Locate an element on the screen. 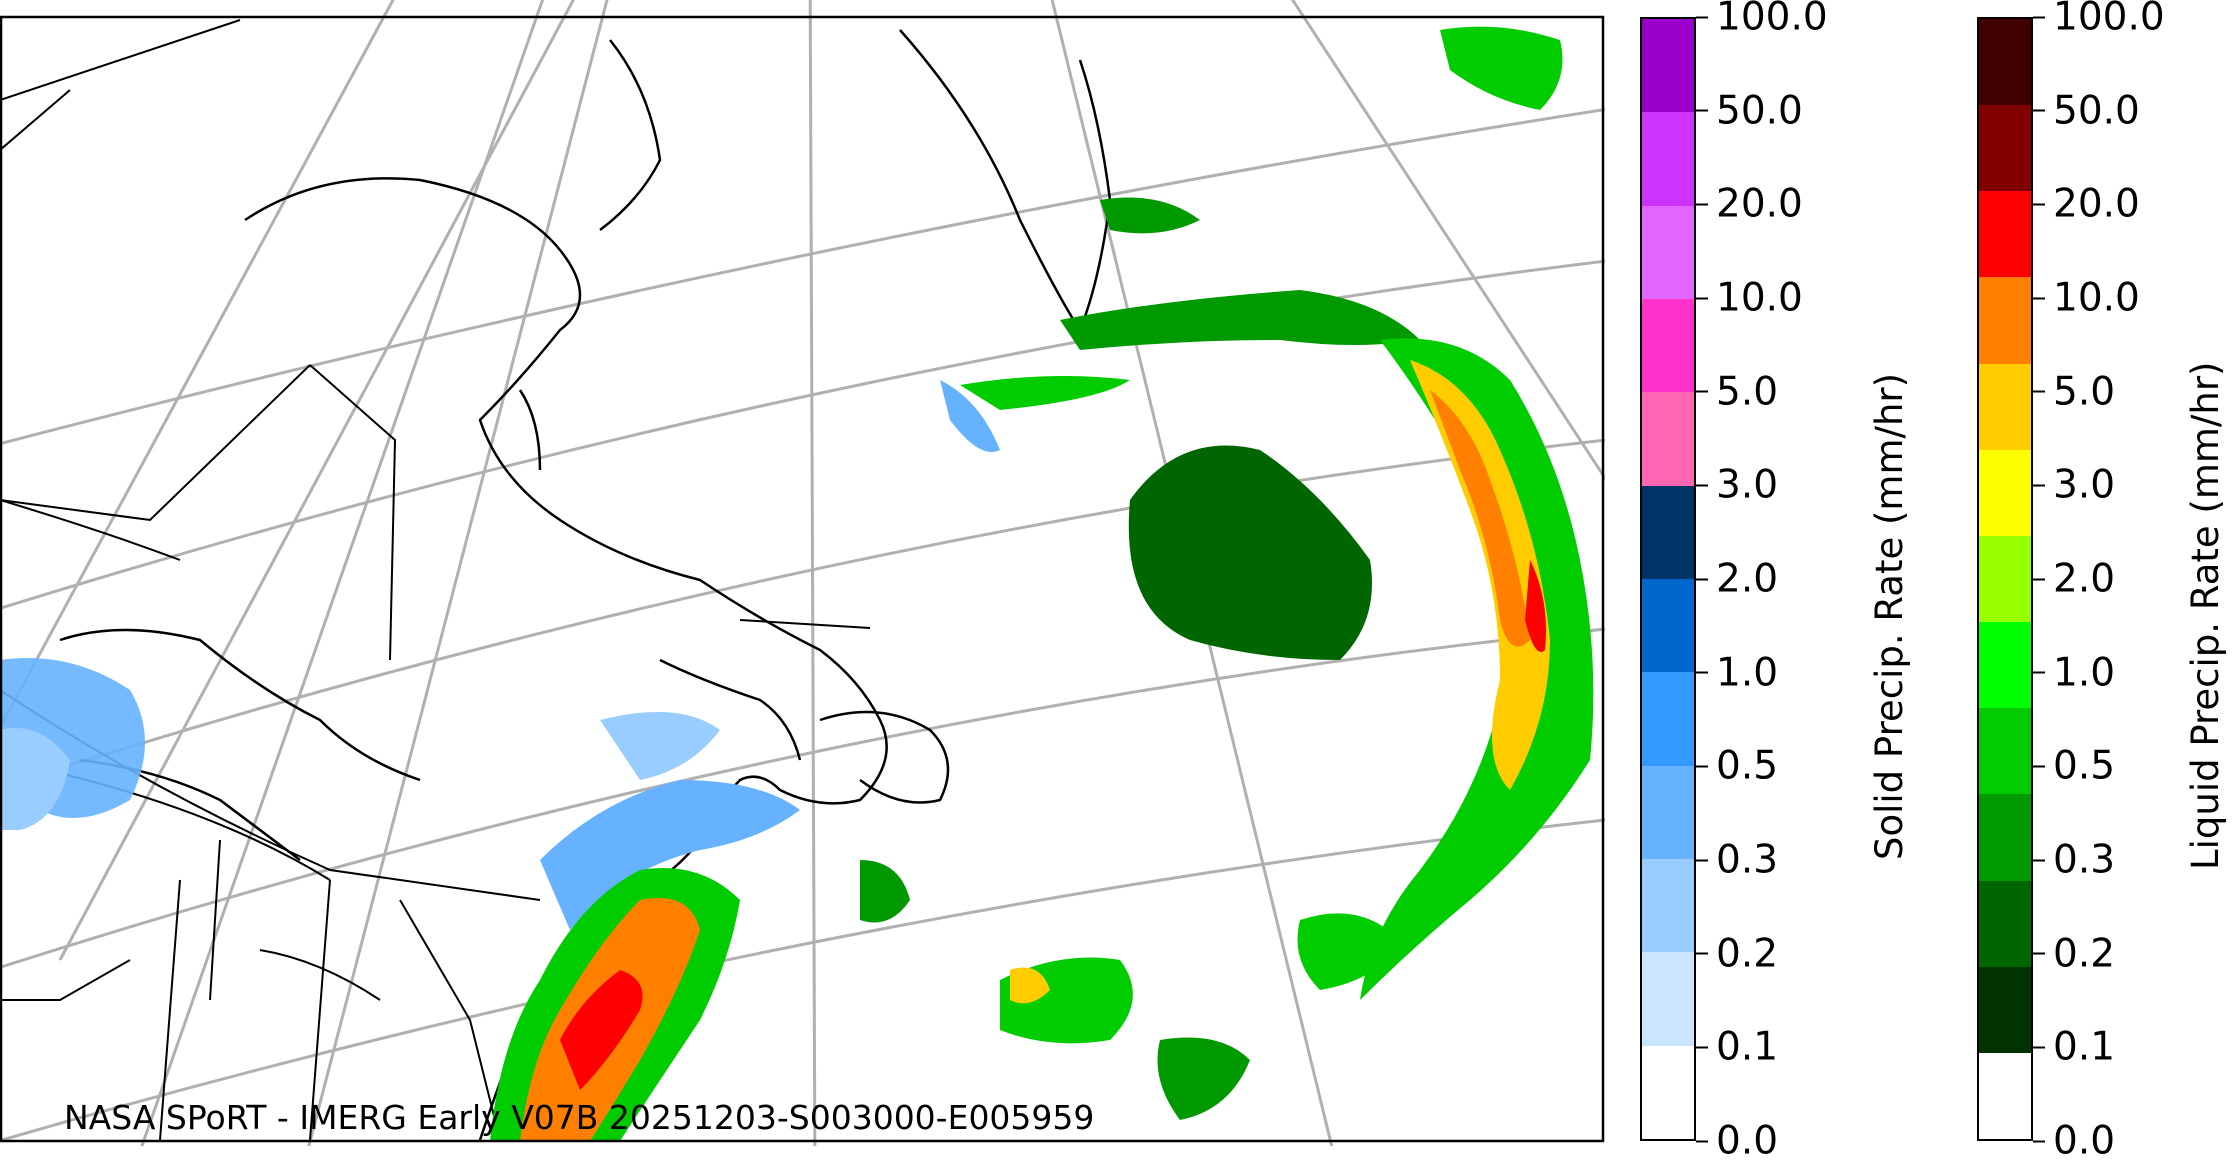 This screenshot has width=2237, height=1167. tick-label: 0.5 is located at coordinates (2084, 766).